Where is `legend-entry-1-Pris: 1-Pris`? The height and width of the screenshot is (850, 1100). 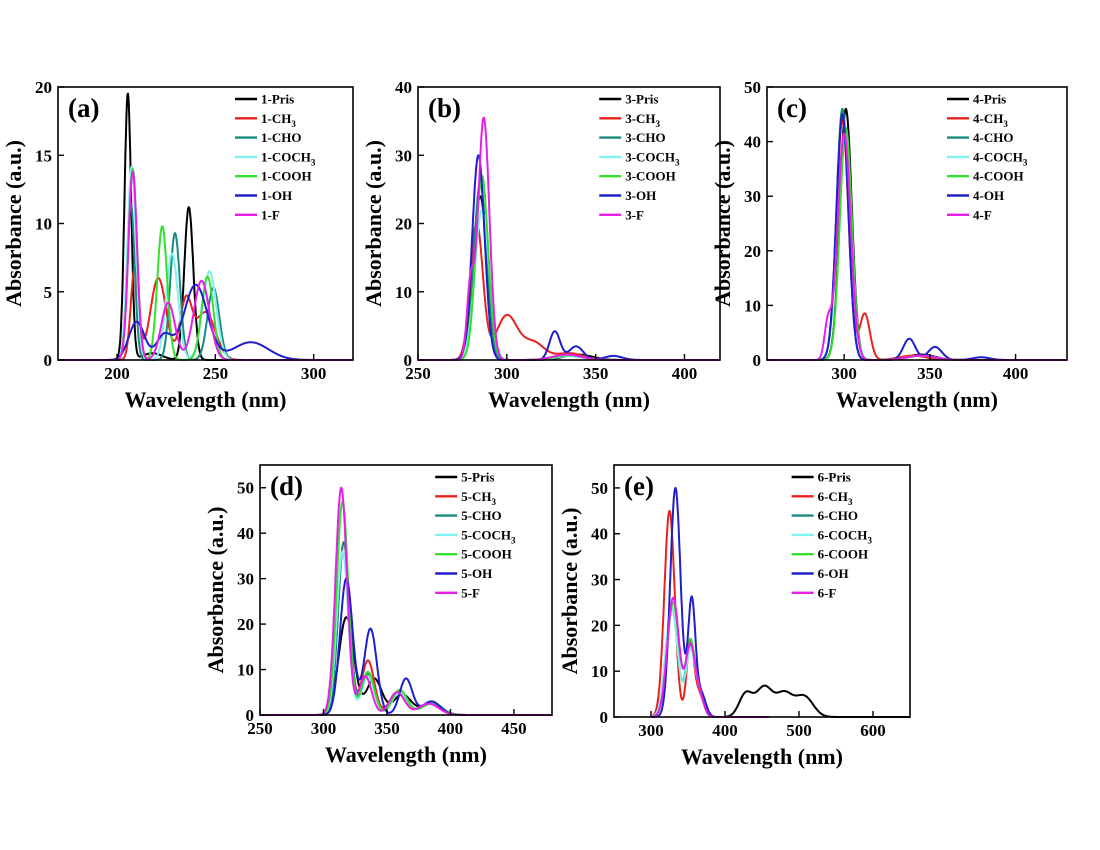 legend-entry-1-Pris: 1-Pris is located at coordinates (264, 99).